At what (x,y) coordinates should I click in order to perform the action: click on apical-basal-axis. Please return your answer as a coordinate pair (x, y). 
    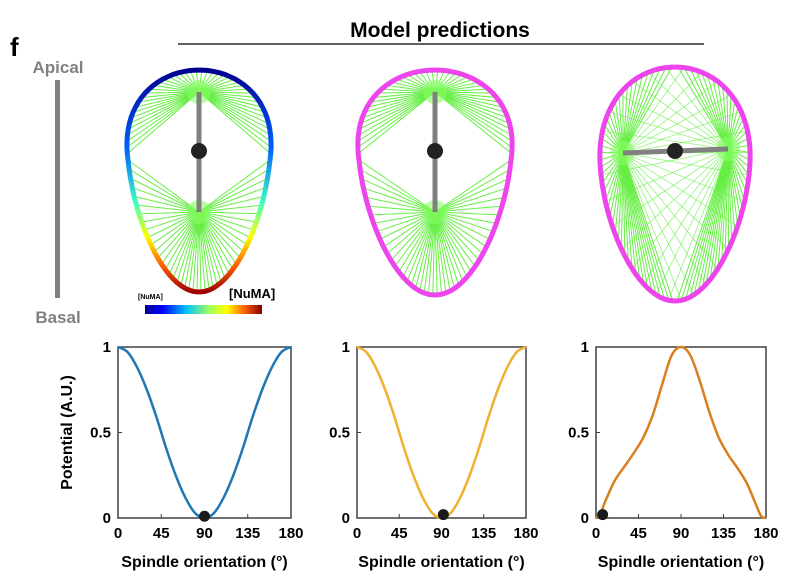
    Looking at the image, I should click on (57, 189).